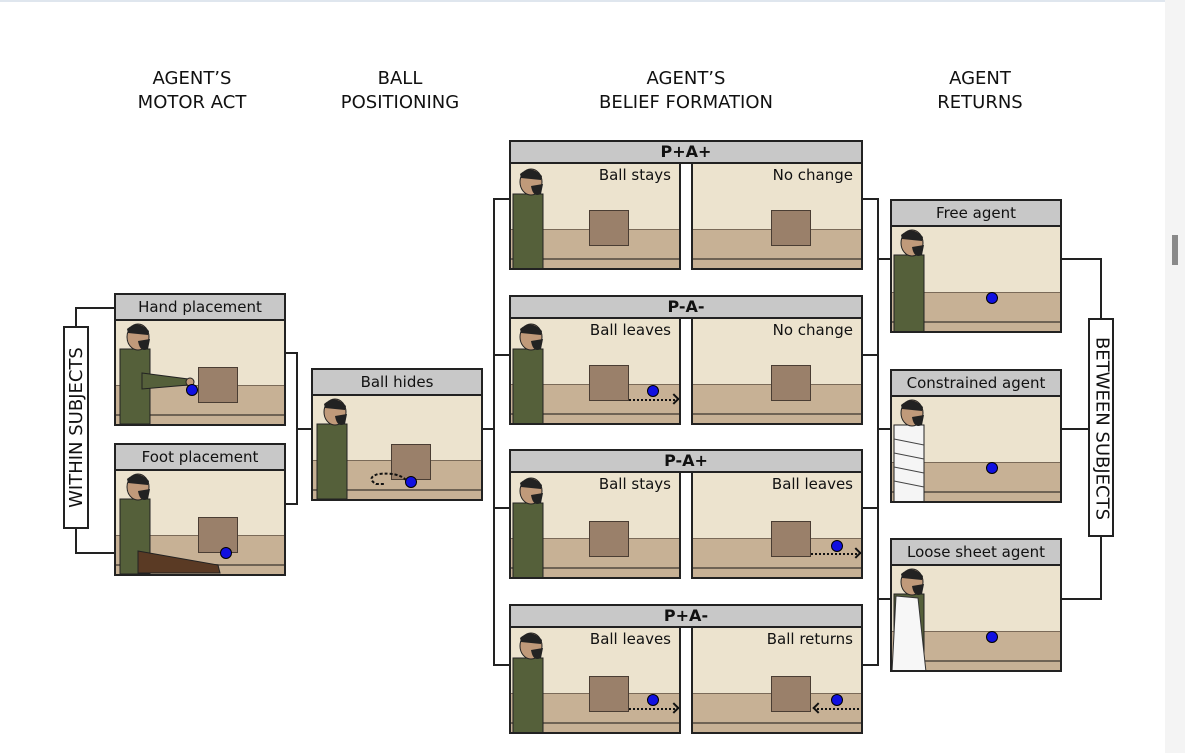 The height and width of the screenshot is (753, 1185). I want to click on header-belief-formation: AGENT’S BELIEF FORMATION, so click(686, 90).